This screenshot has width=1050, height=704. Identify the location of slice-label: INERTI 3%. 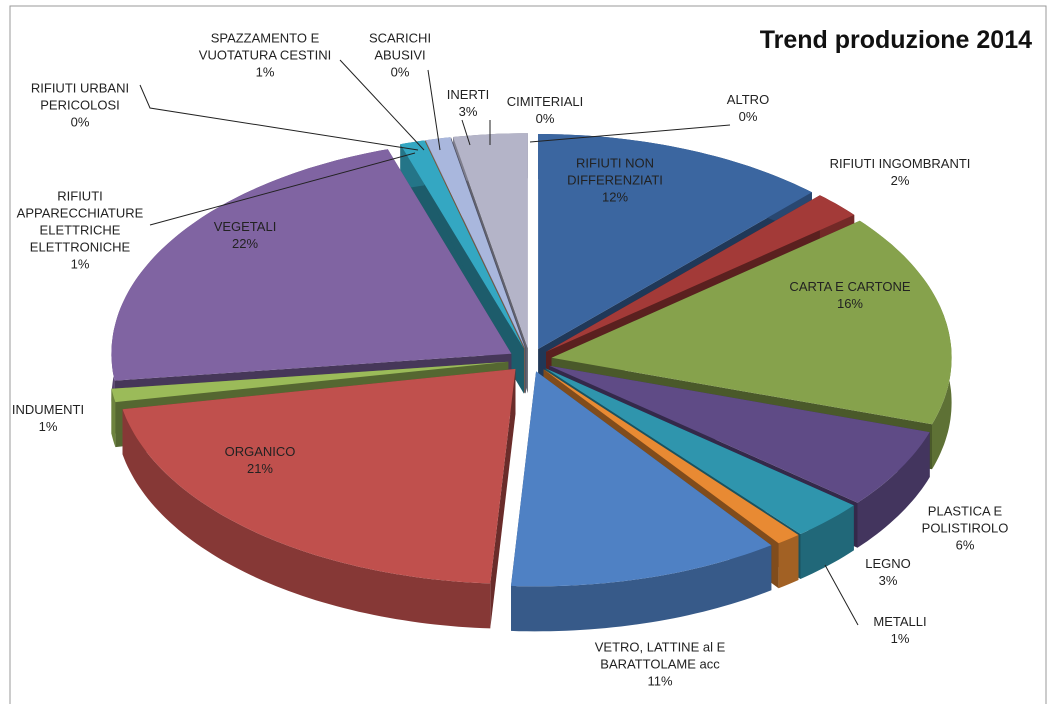
(468, 103).